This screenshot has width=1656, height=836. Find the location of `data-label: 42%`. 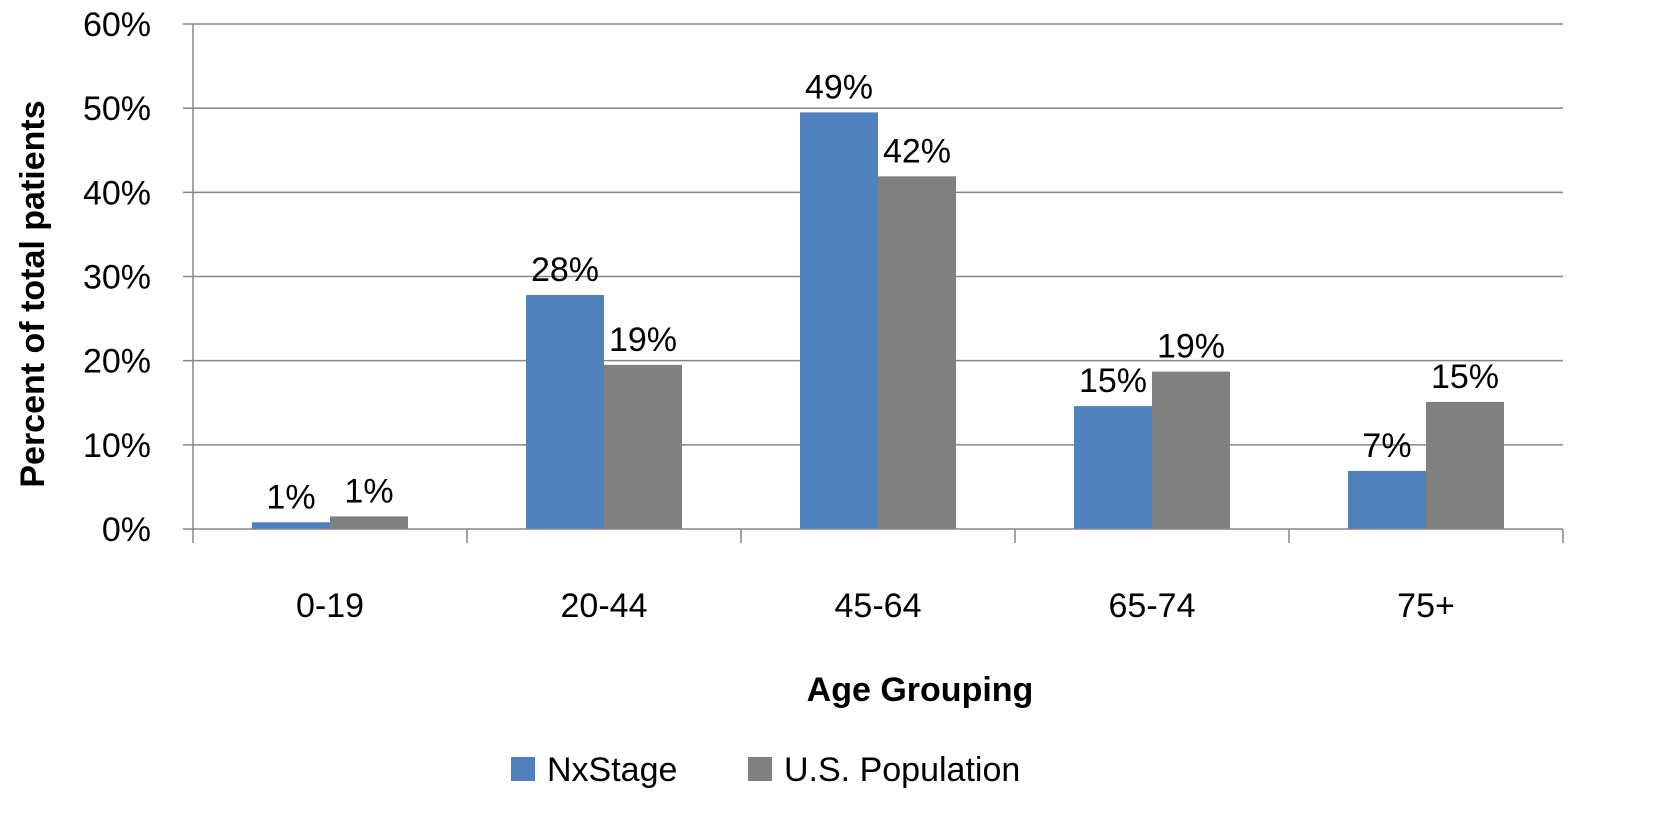

data-label: 42% is located at coordinates (917, 151).